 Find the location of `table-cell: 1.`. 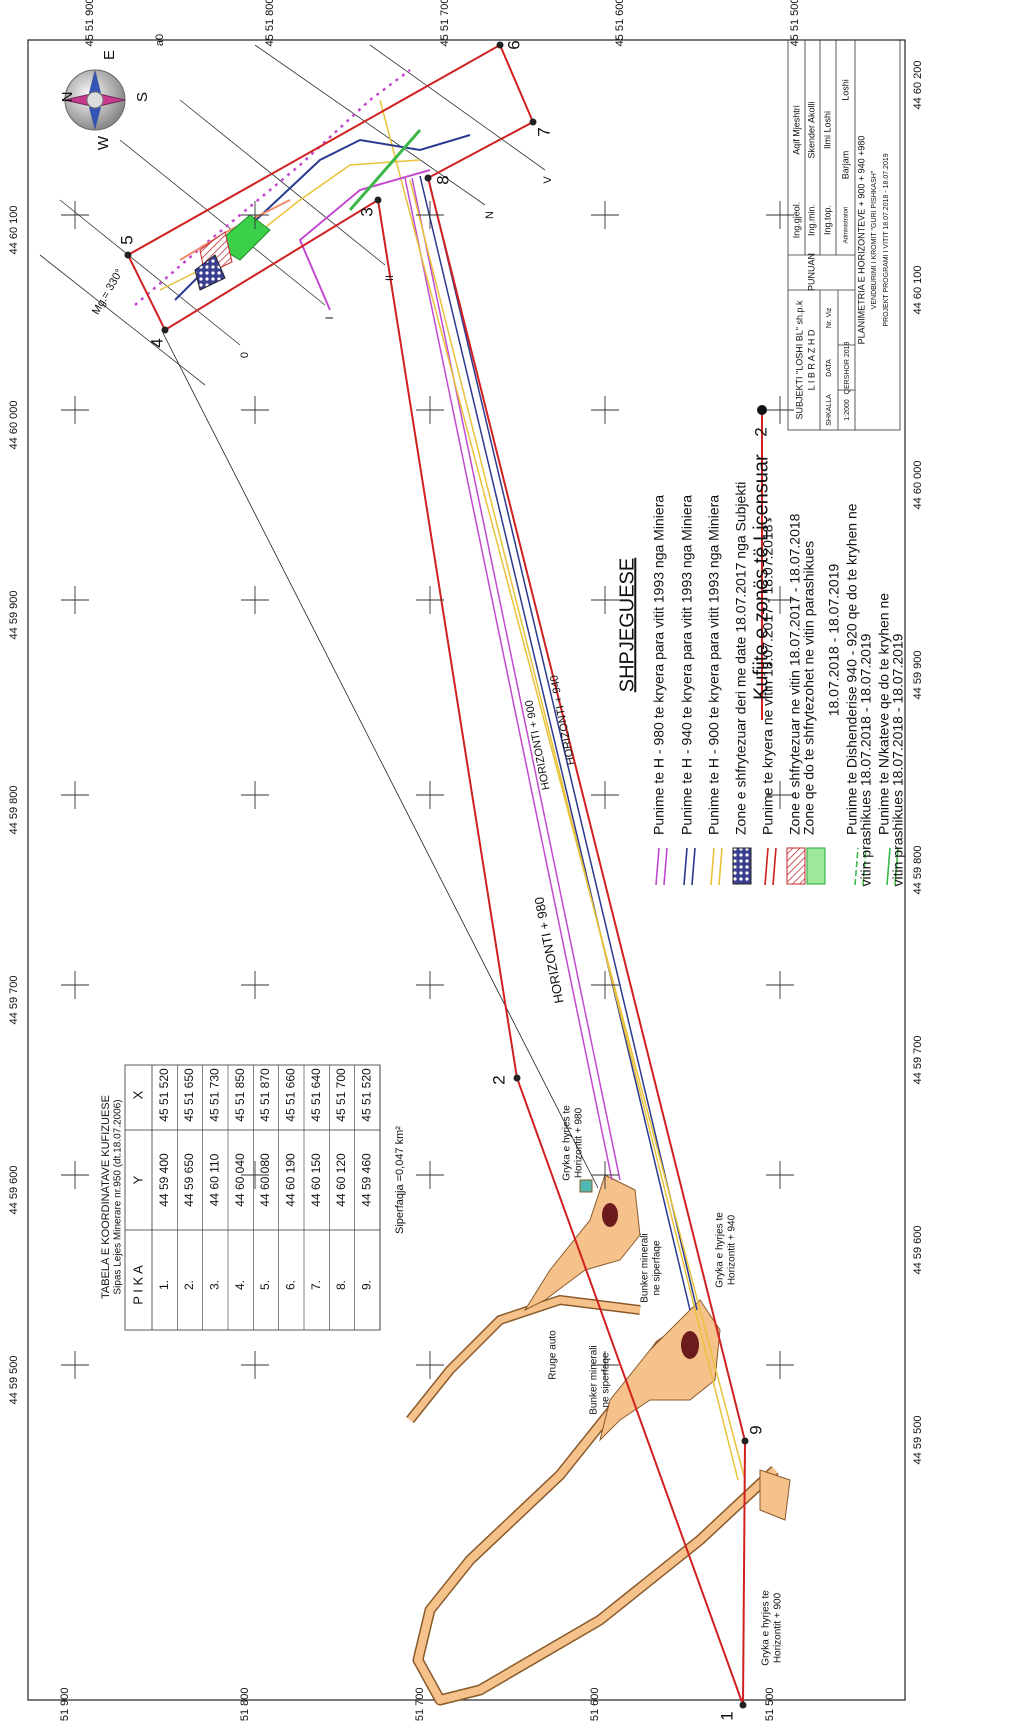

table-cell: 1. is located at coordinates (164, 1285).